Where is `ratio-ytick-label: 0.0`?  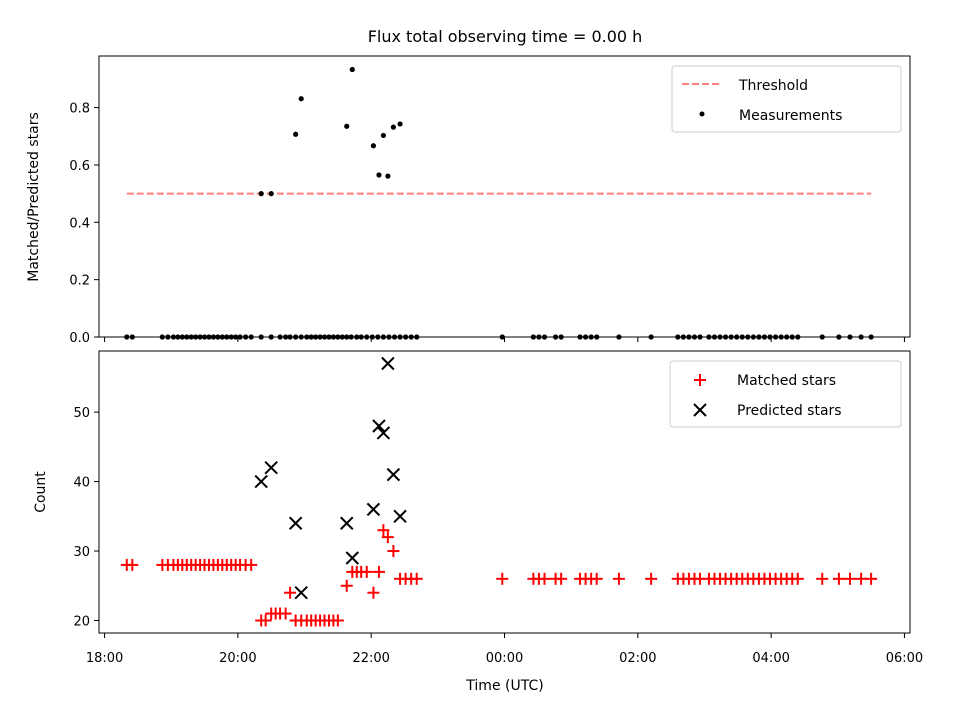
ratio-ytick-label: 0.0 is located at coordinates (79, 338).